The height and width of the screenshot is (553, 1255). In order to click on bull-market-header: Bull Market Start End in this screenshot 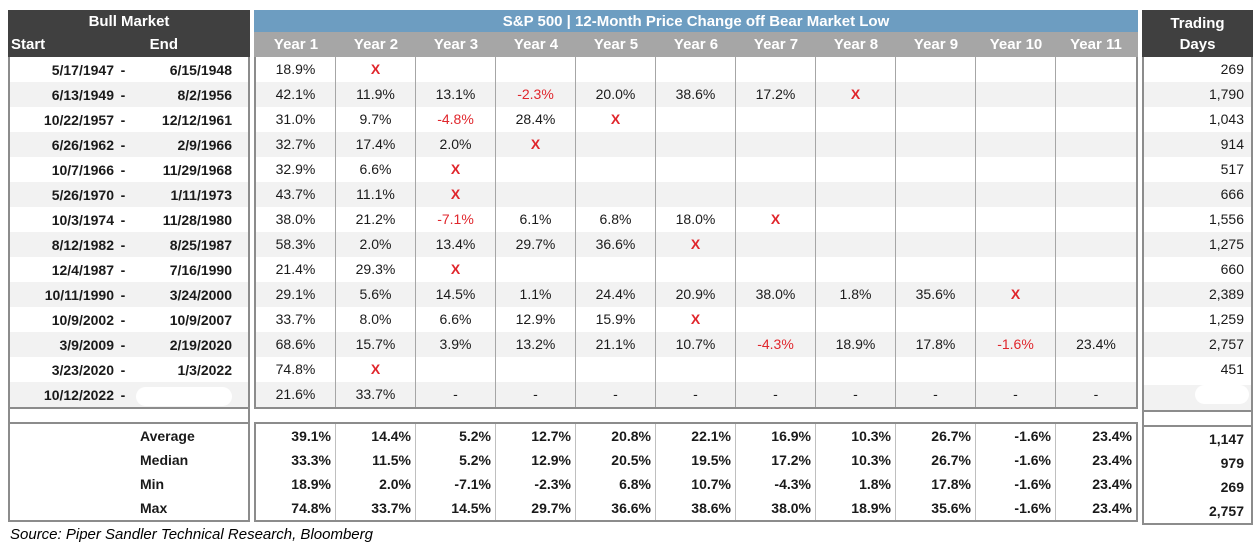, I will do `click(129, 33)`.